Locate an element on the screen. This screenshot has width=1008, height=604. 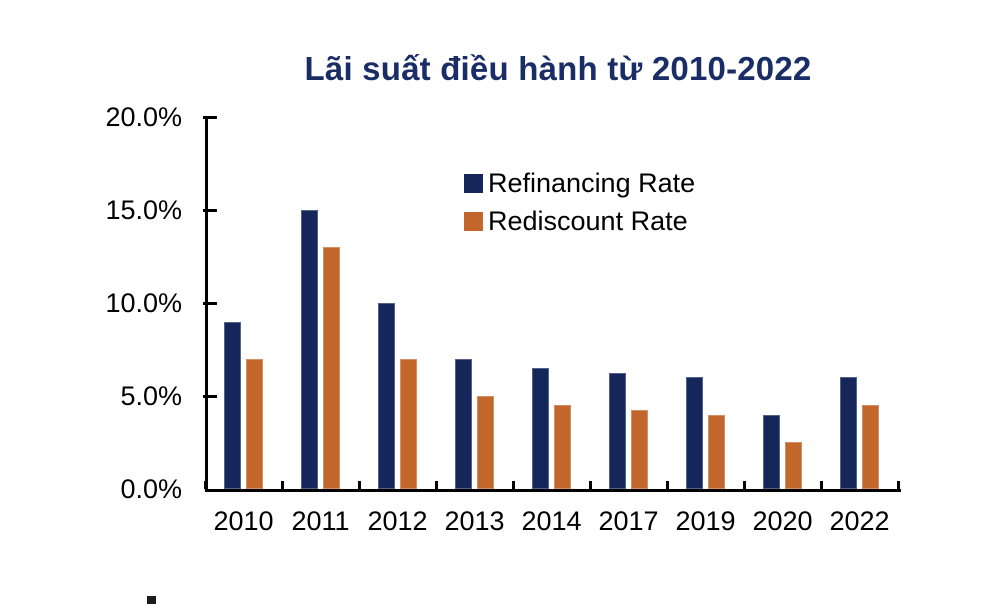
y-axis-tick-label: 15.0% is located at coordinates (143, 210).